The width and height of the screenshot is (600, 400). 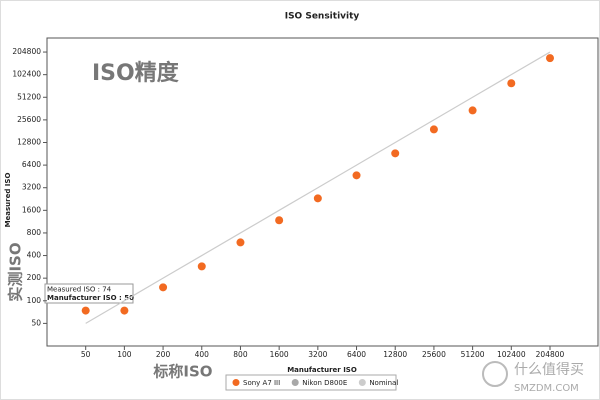 What do you see at coordinates (26, 74) in the screenshot?
I see `y-tick-label: 102400` at bounding box center [26, 74].